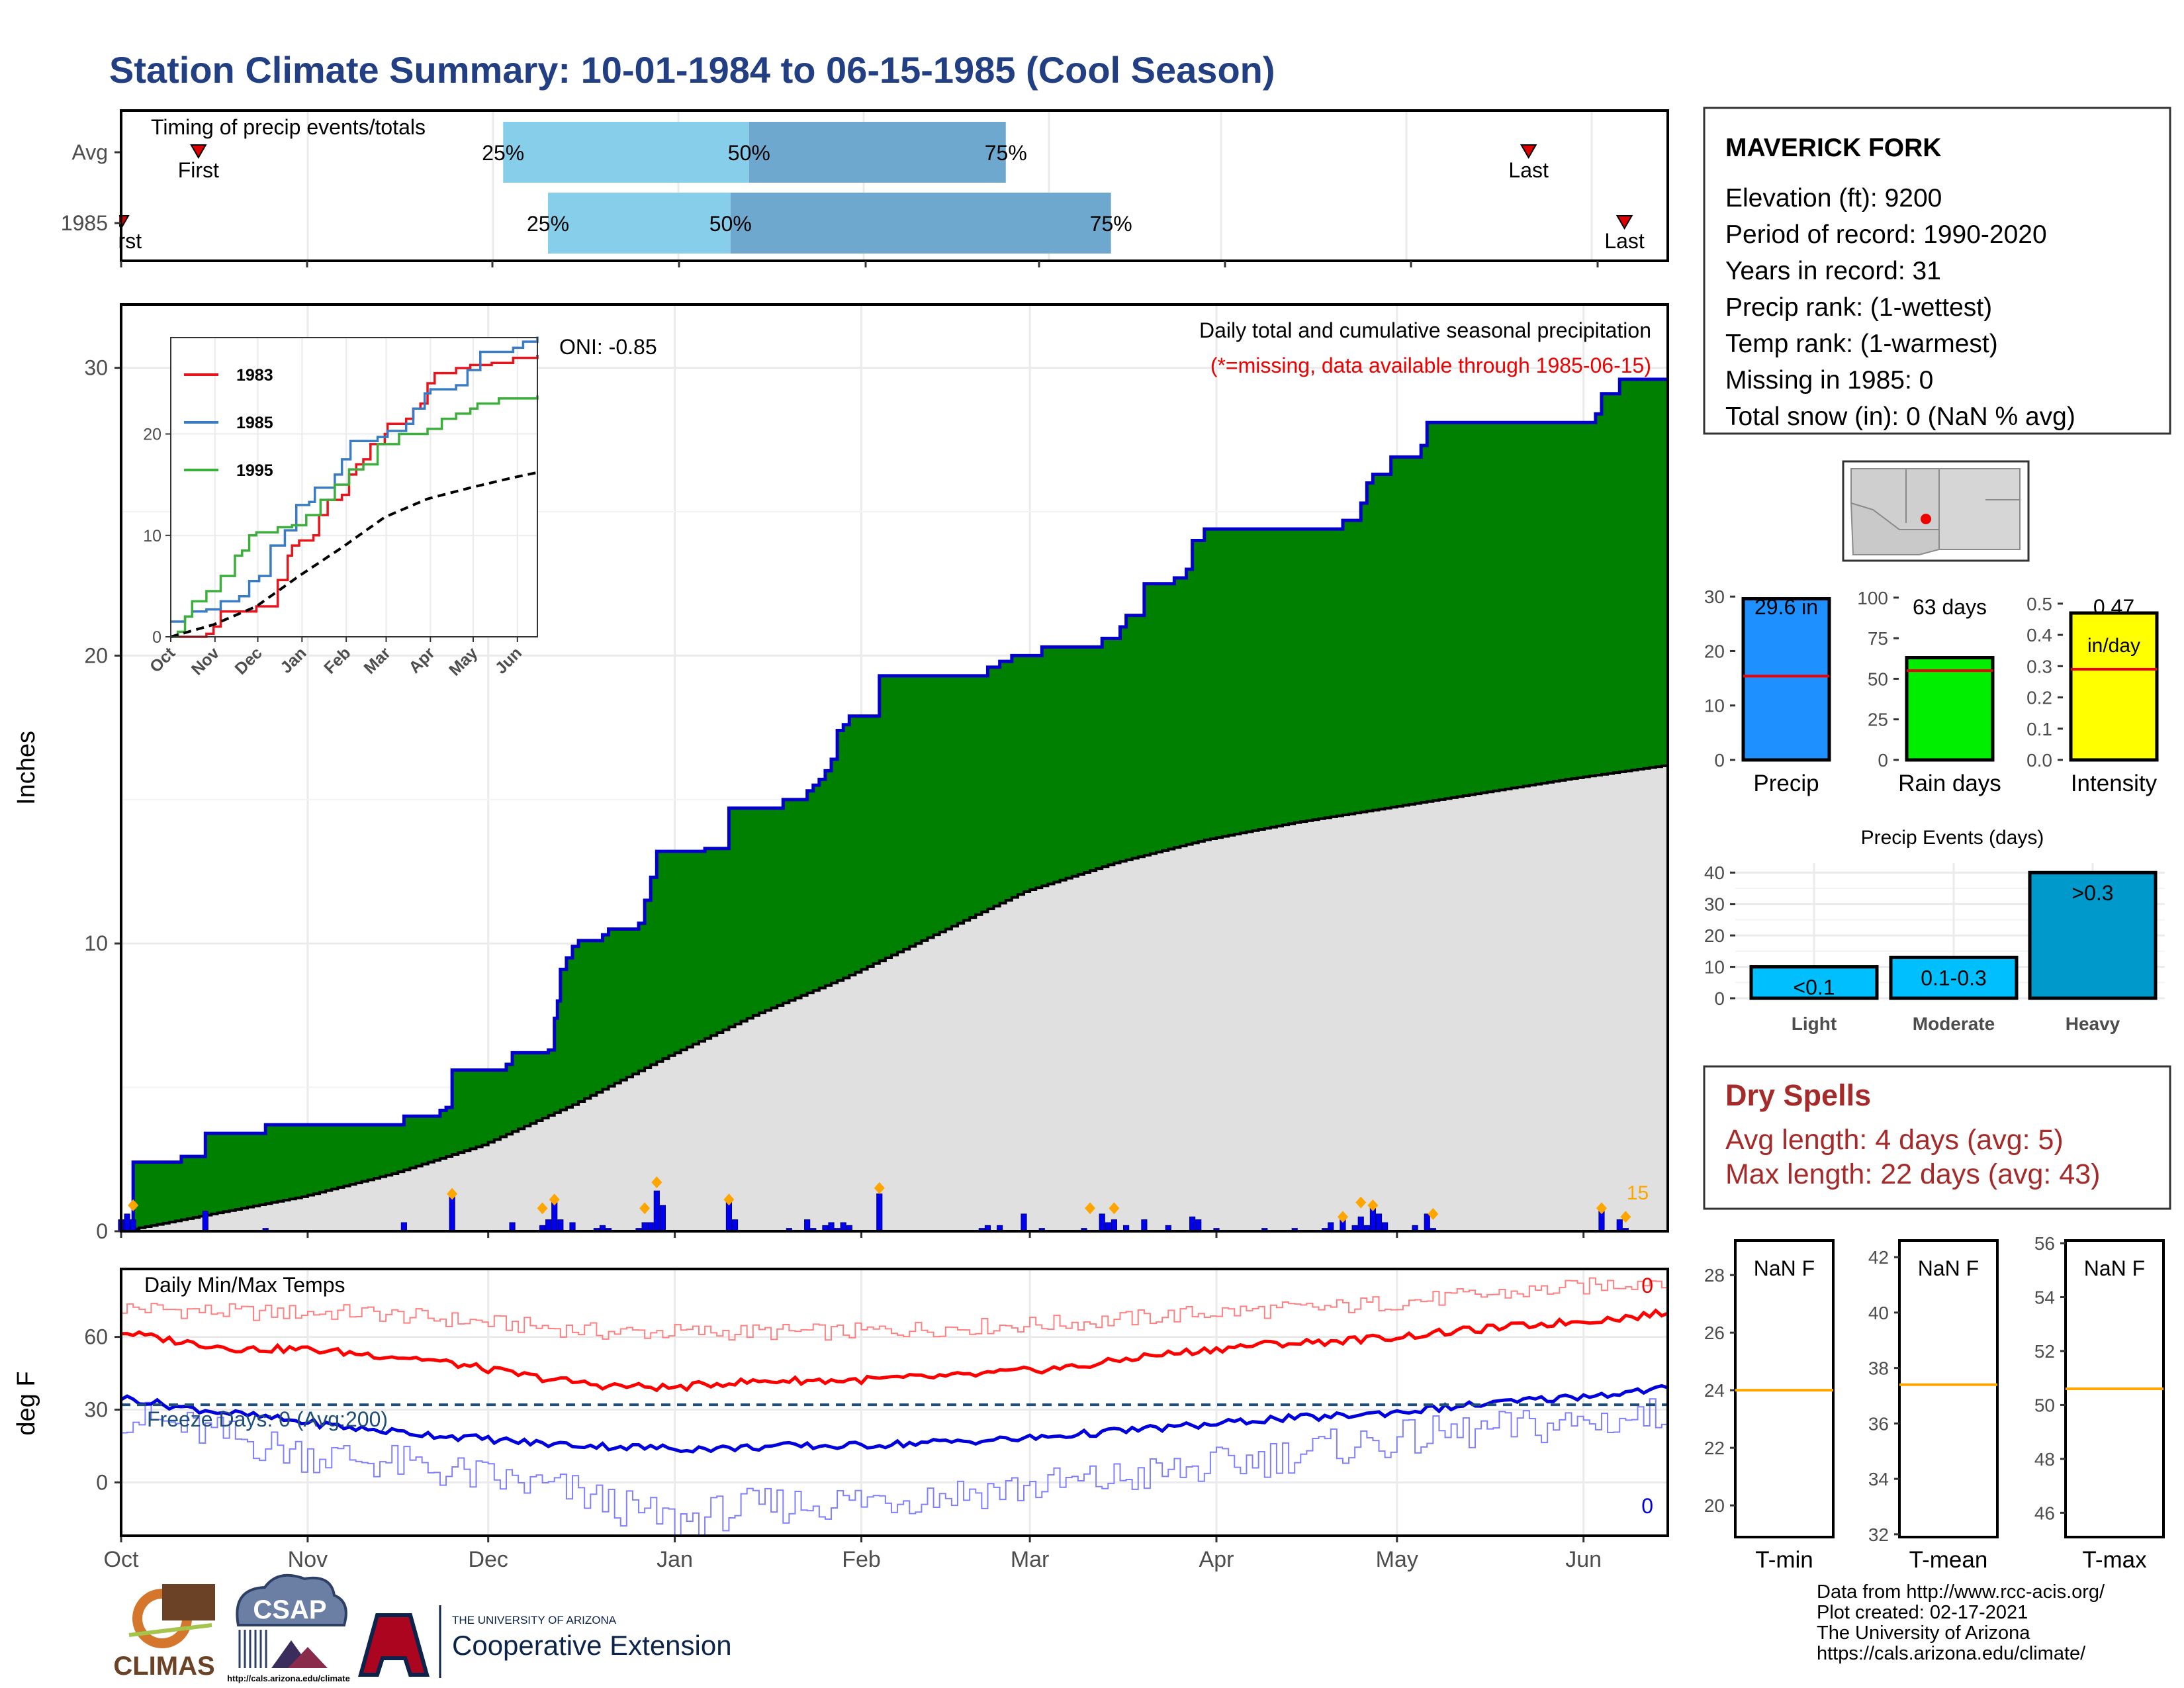 The width and height of the screenshot is (2184, 1688). What do you see at coordinates (1784, 1560) in the screenshot?
I see `tmin_box-category-label: T-min` at bounding box center [1784, 1560].